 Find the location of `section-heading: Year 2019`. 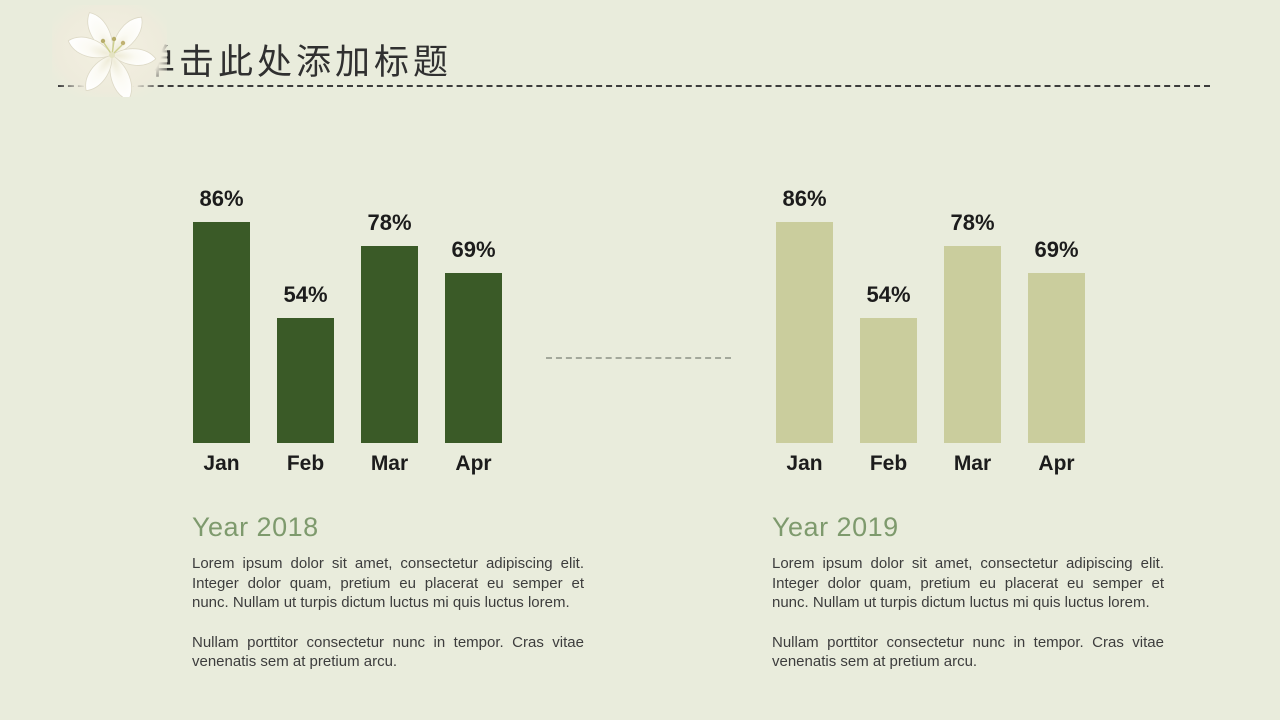

section-heading: Year 2019 is located at coordinates (835, 527).